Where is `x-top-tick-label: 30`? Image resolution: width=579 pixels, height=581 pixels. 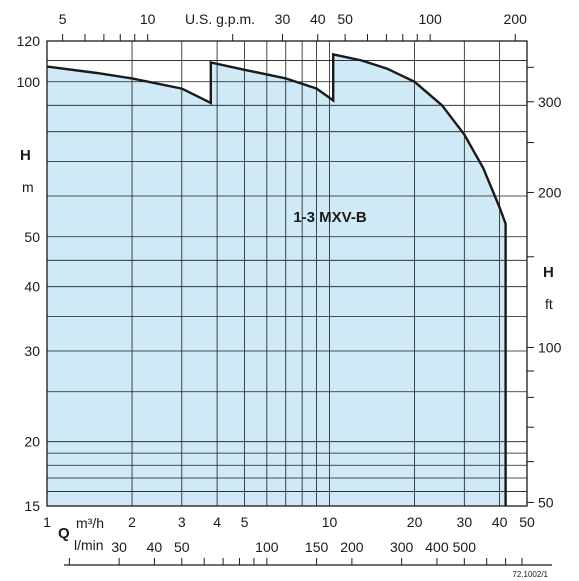
x-top-tick-label: 30 is located at coordinates (283, 19).